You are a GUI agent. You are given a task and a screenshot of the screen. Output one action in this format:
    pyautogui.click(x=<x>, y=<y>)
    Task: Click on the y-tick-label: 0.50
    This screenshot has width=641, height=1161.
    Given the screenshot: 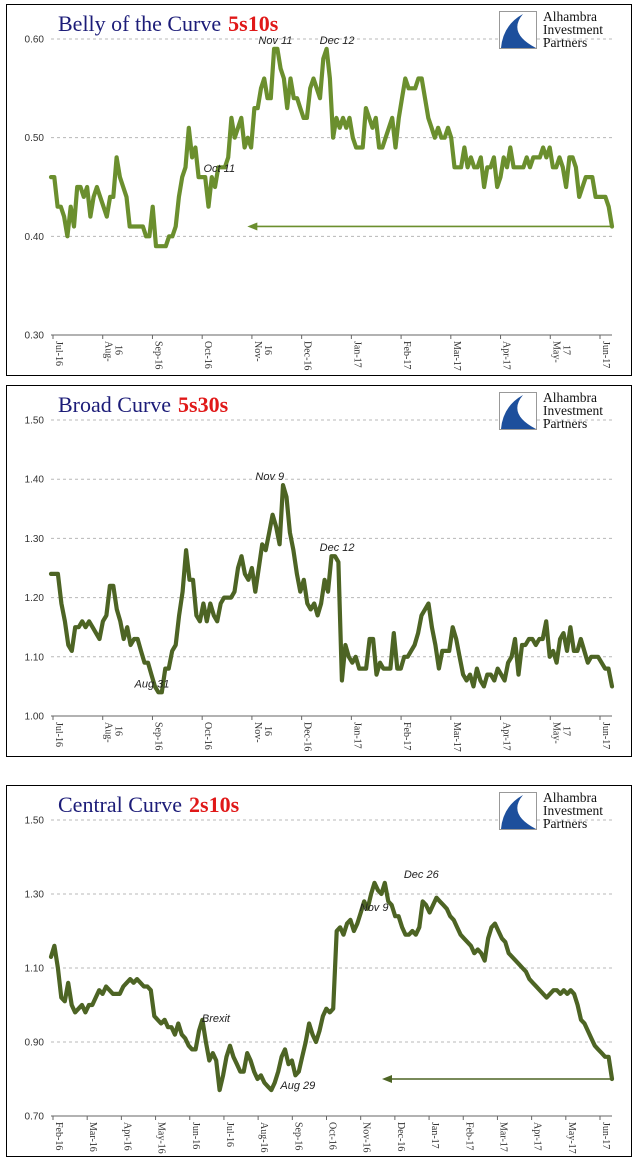 What is the action you would take?
    pyautogui.click(x=35, y=138)
    